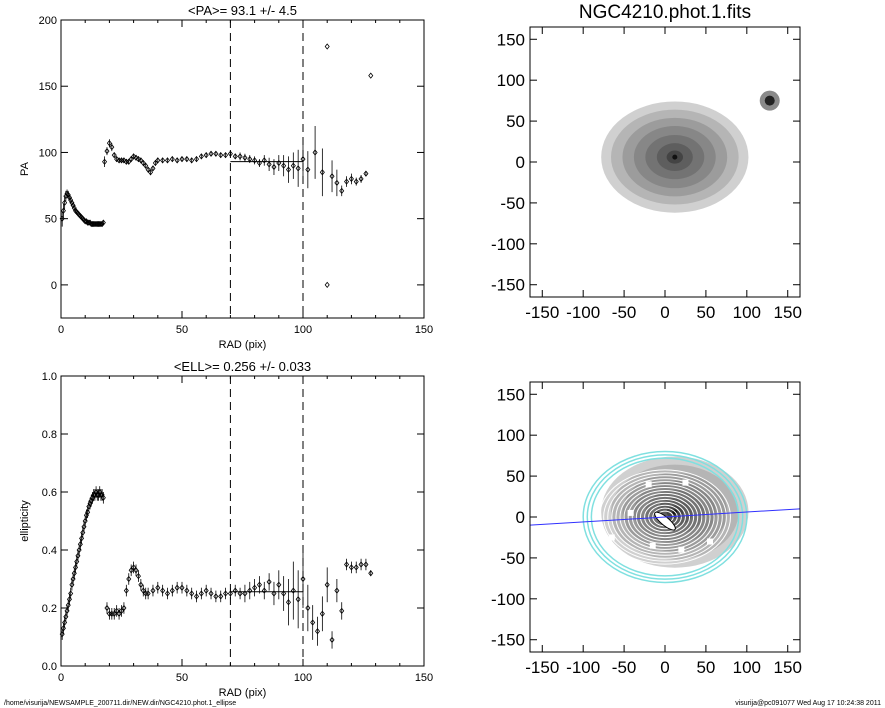 This screenshot has height=708, width=885. What do you see at coordinates (51, 220) in the screenshot?
I see `y-tick-label: 50` at bounding box center [51, 220].